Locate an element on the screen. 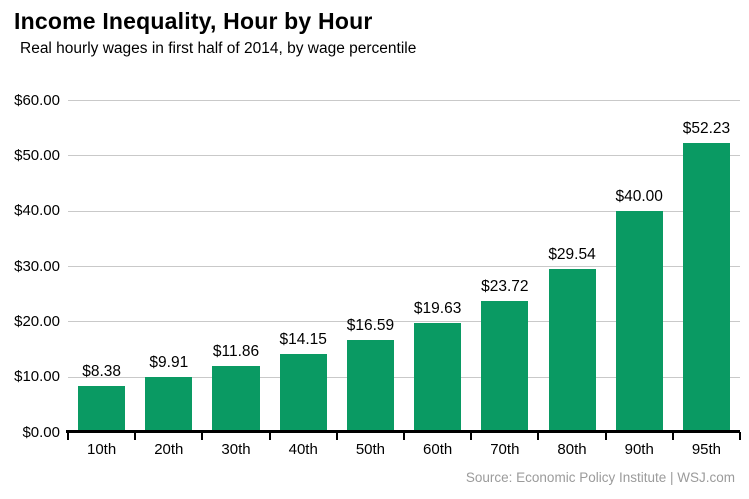 The width and height of the screenshot is (749, 499). bar-column: $9.91 is located at coordinates (168, 266).